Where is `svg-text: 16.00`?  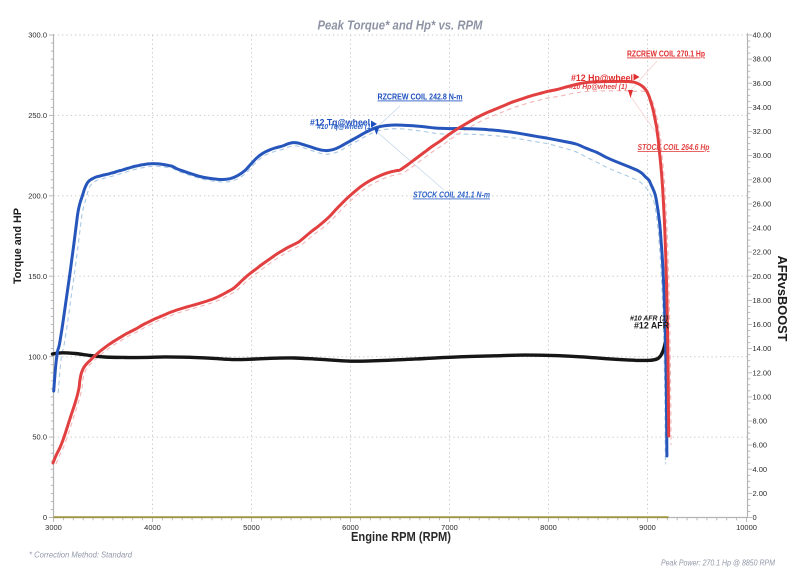
svg-text: 16.00 is located at coordinates (762, 324).